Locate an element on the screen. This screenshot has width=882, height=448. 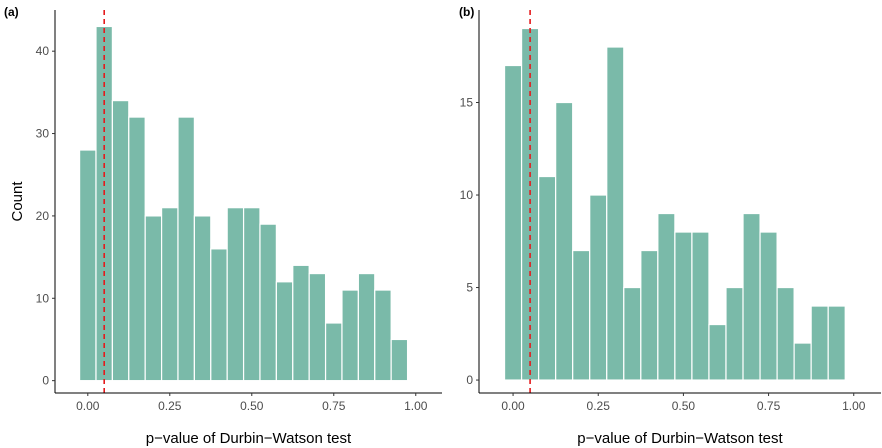
y-tick-label: 5 is located at coordinates (469, 288).